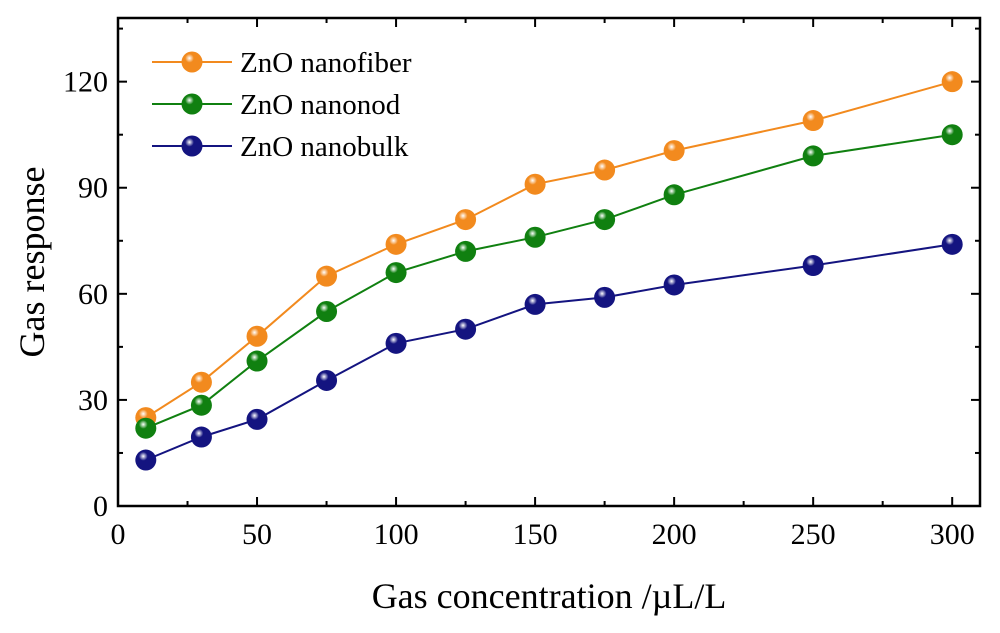 The image size is (1000, 633). What do you see at coordinates (535, 534) in the screenshot?
I see `x-tick-label: 150` at bounding box center [535, 534].